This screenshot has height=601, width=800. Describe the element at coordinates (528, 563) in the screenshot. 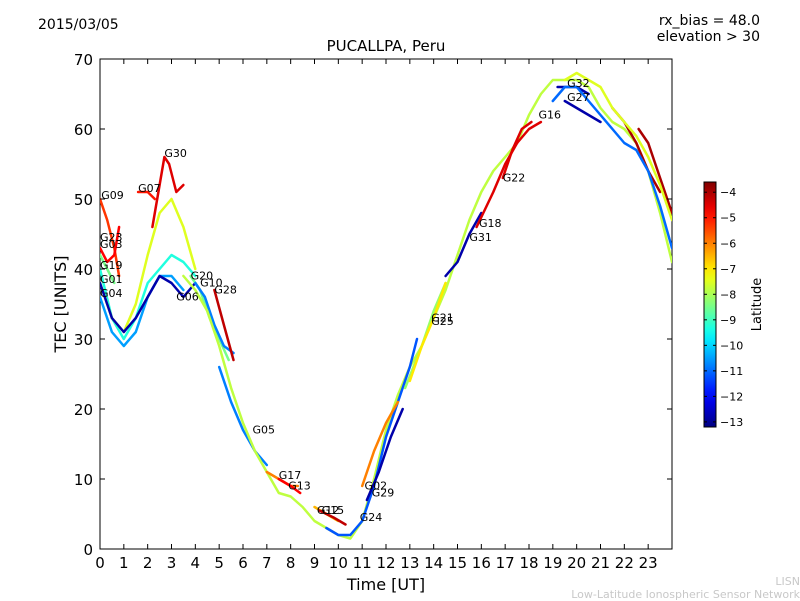

I see `x-tick-label: 18` at that location.